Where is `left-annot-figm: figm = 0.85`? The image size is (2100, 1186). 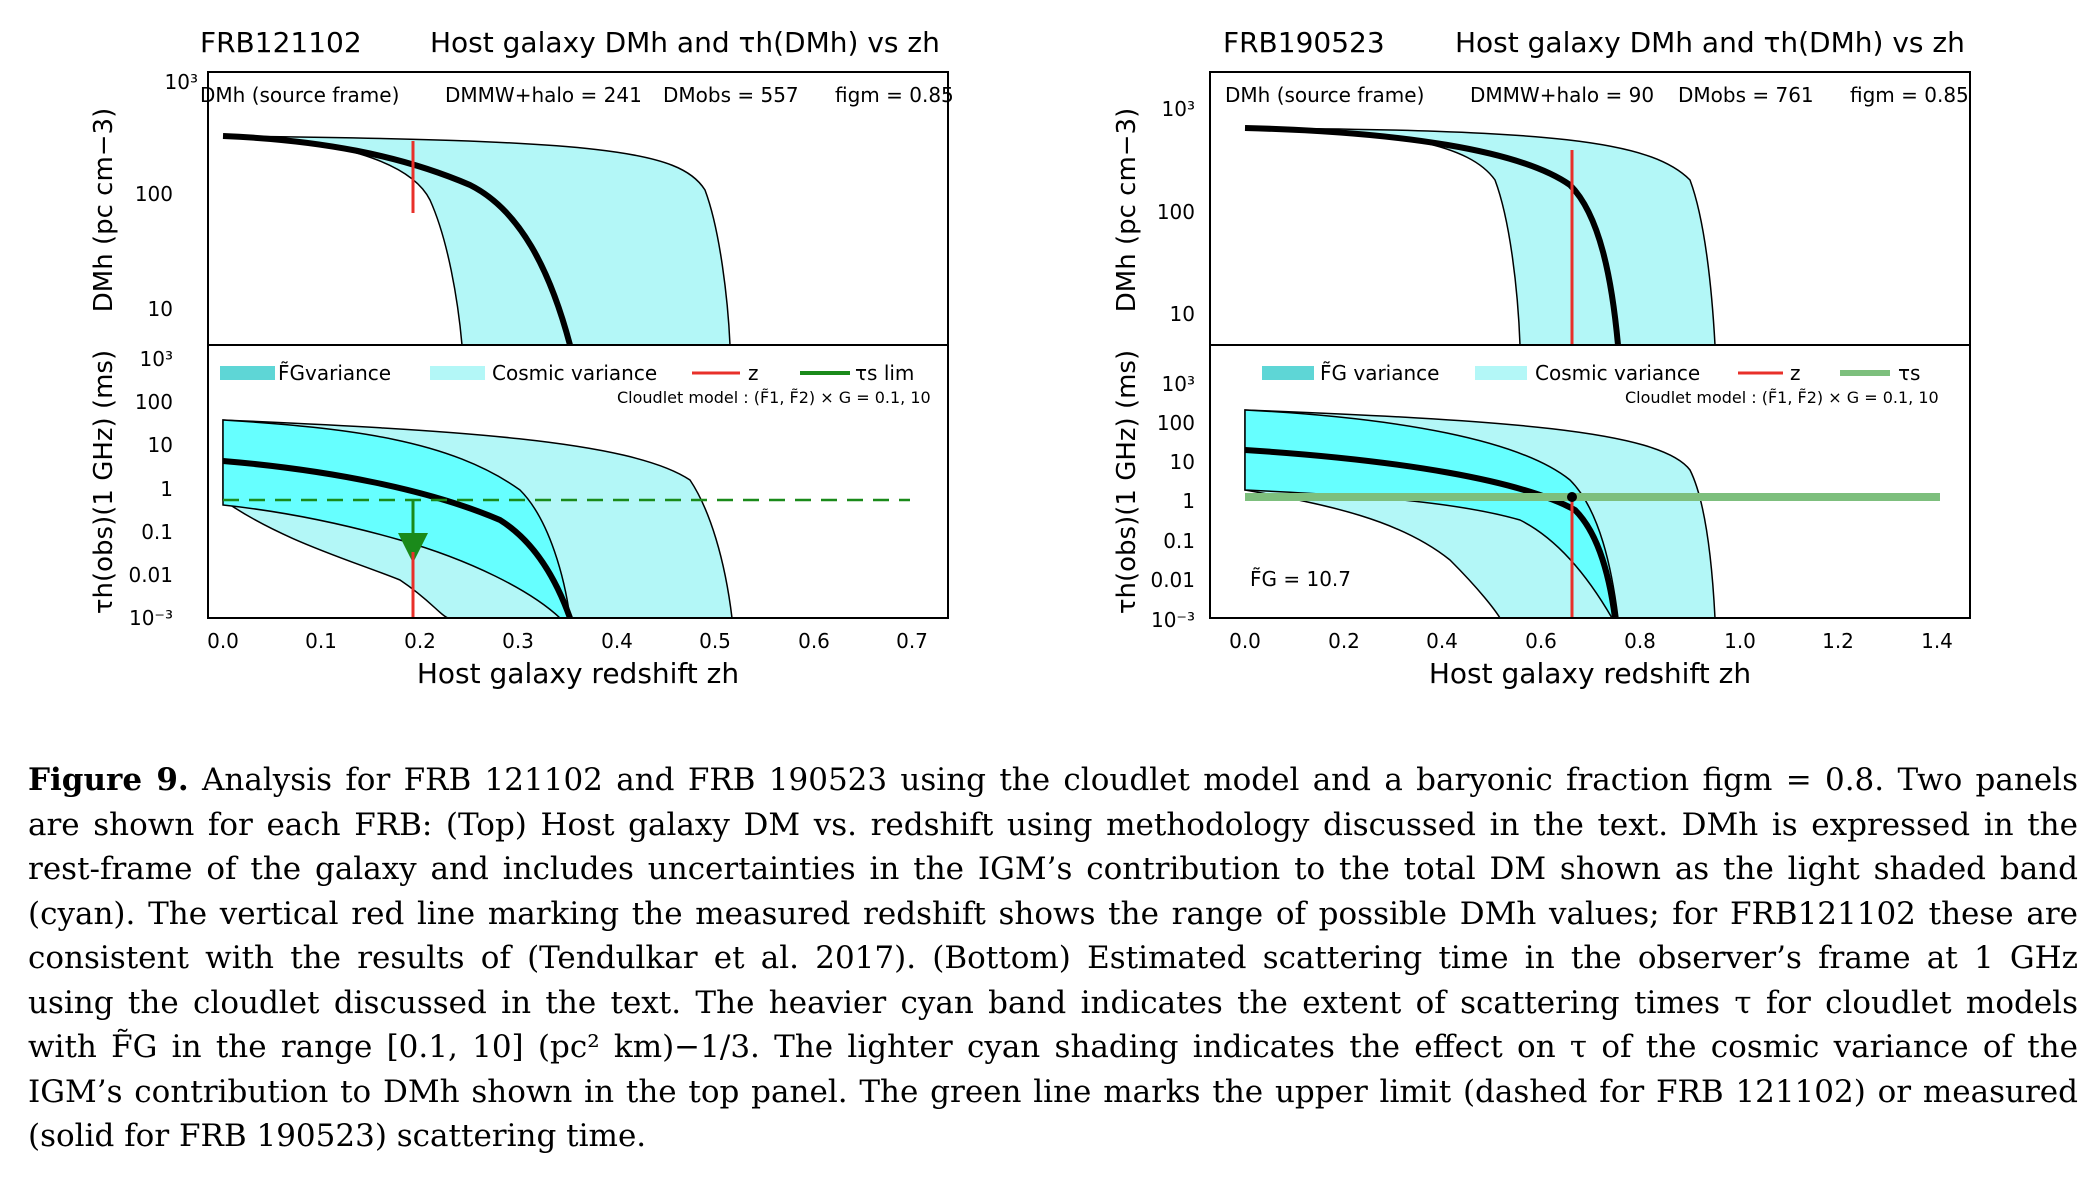
left-annot-figm: figm = 0.85 is located at coordinates (894, 95).